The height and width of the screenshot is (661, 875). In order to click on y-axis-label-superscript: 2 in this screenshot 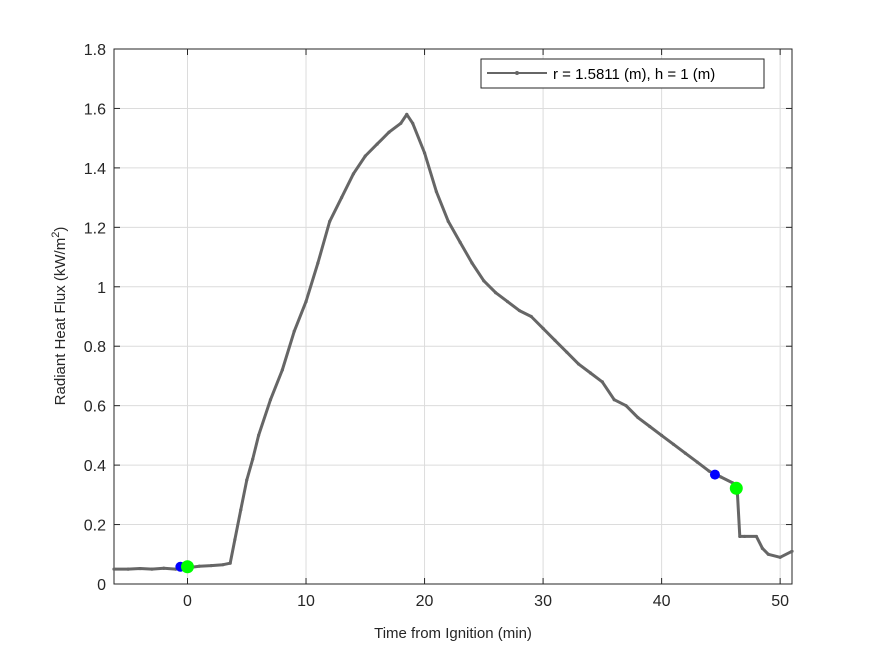, I will do `click(56, 235)`.